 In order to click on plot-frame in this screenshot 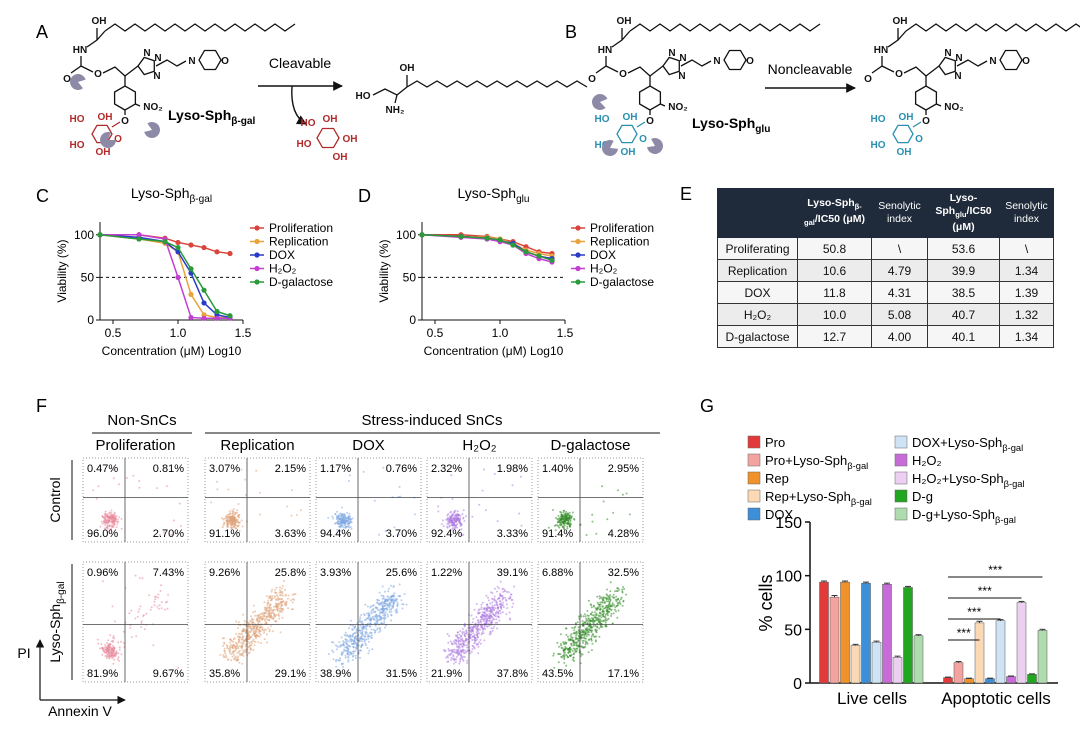, I will do `click(135, 500)`.